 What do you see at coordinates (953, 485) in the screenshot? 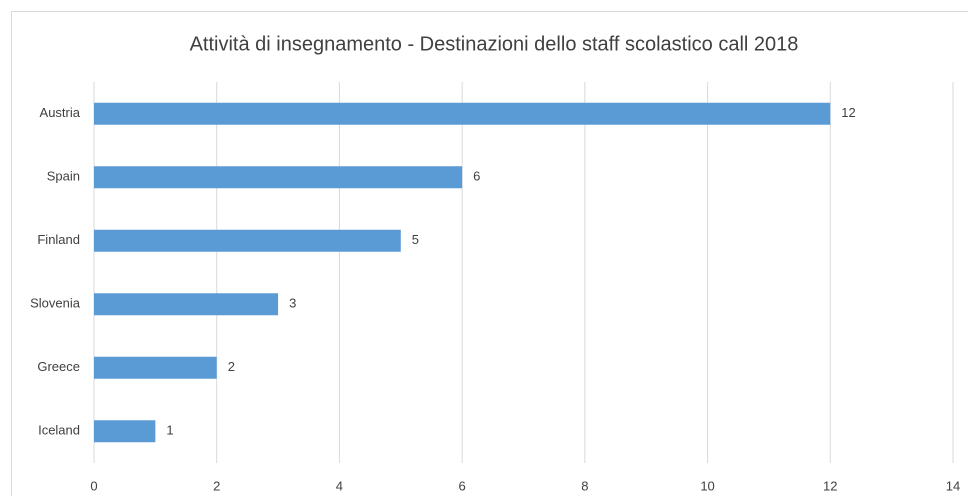
I see `x-tick-label: 14` at bounding box center [953, 485].